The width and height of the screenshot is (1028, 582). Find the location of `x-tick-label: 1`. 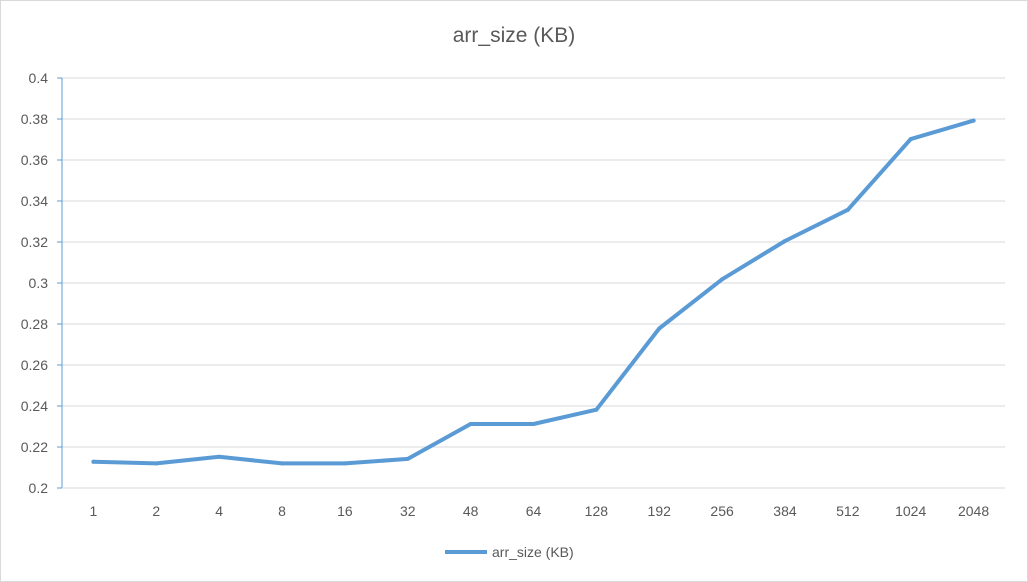

x-tick-label: 1 is located at coordinates (94, 511).